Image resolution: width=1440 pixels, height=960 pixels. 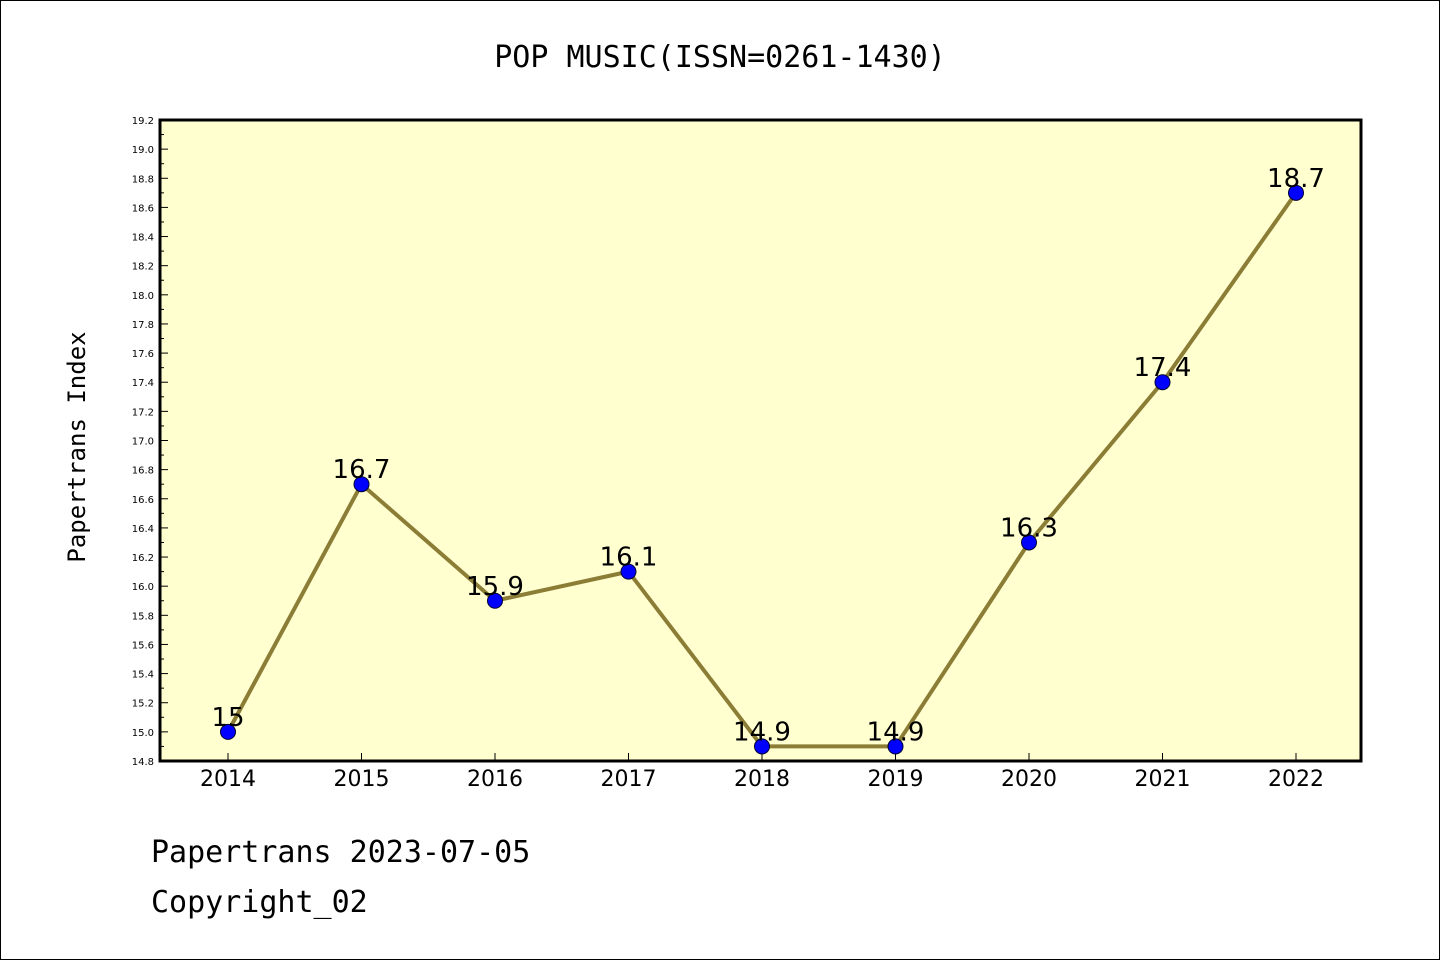 I want to click on data-label: 15, so click(x=227, y=718).